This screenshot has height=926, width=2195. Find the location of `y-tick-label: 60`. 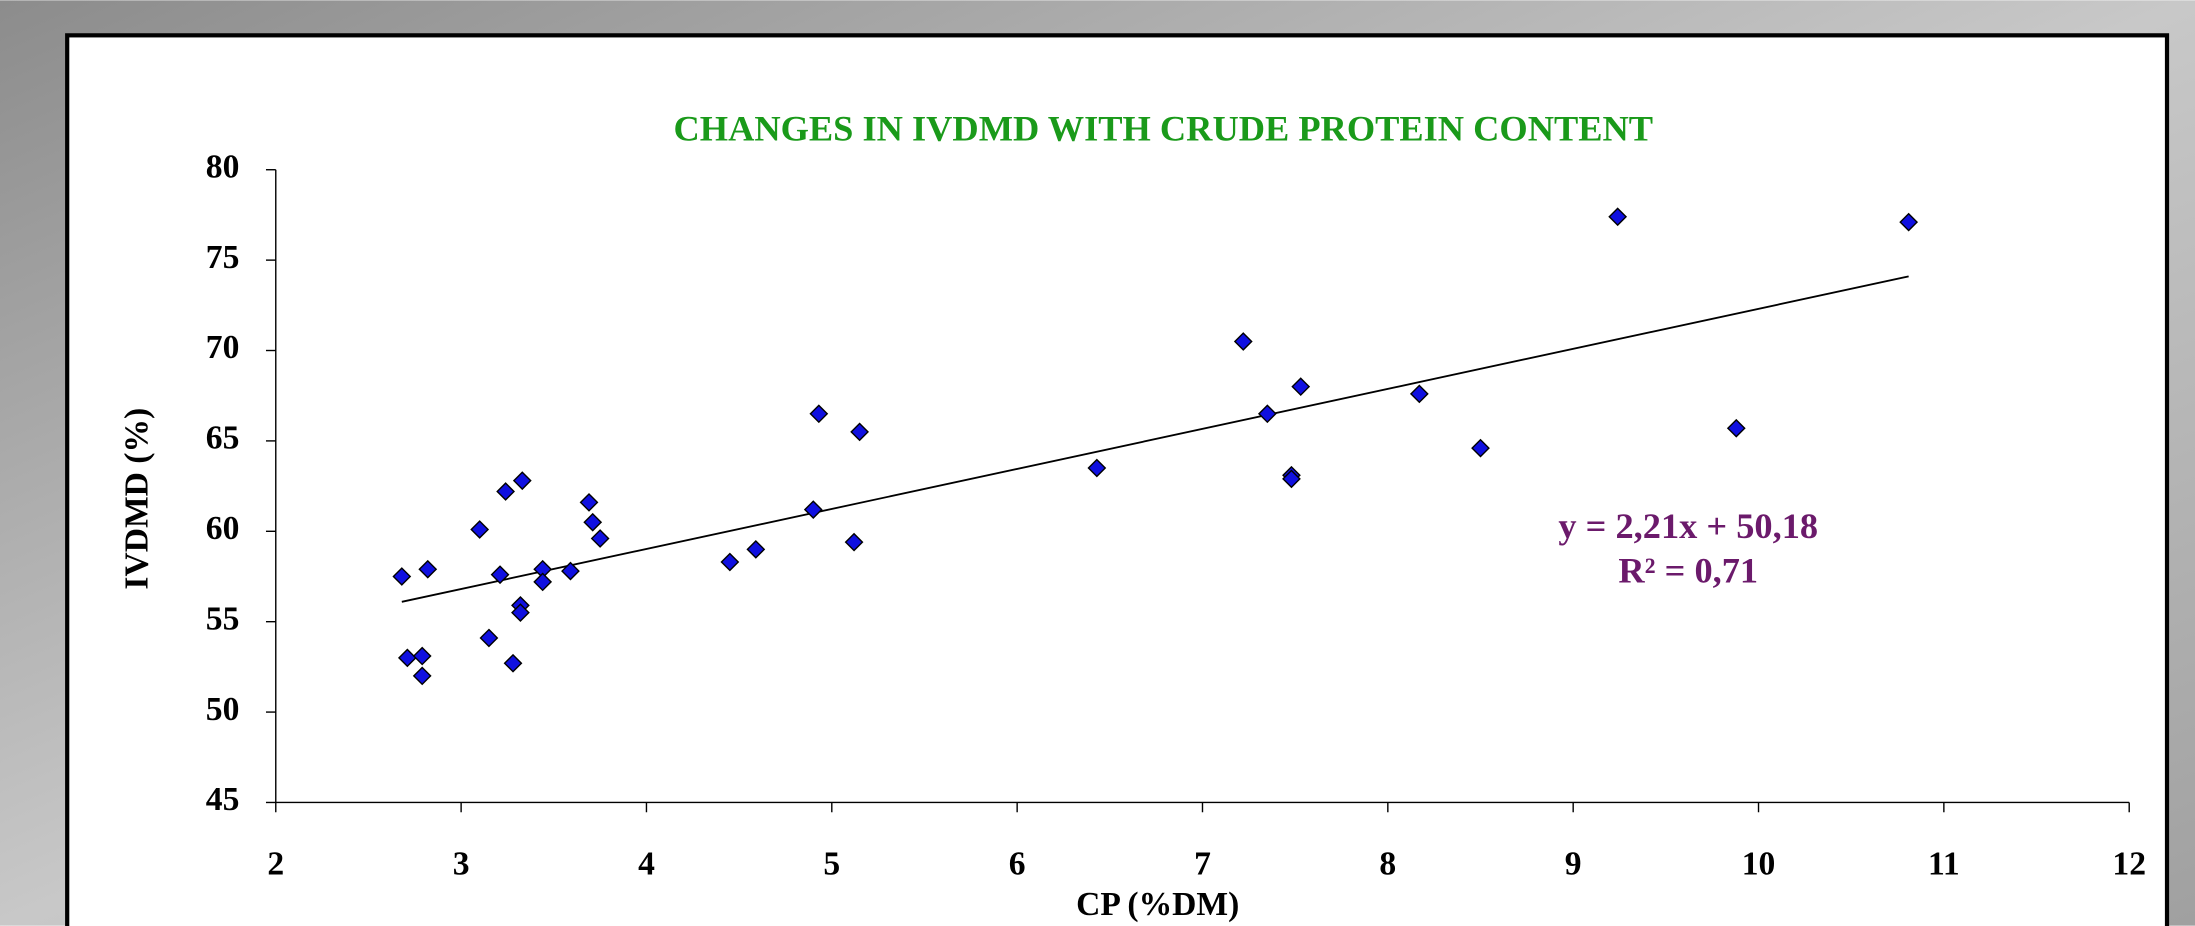

y-tick-label: 60 is located at coordinates (223, 528).